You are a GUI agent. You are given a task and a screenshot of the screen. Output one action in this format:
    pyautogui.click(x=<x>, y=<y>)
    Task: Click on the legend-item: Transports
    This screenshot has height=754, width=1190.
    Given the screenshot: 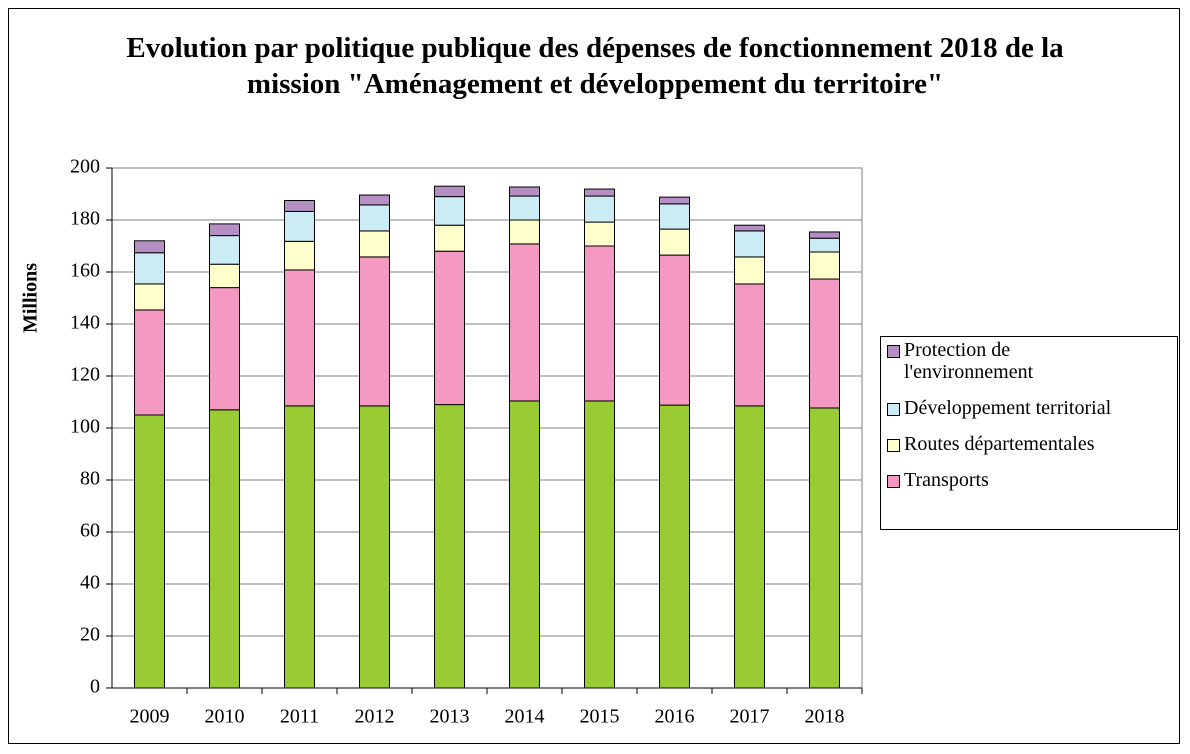 What is the action you would take?
    pyautogui.click(x=1029, y=480)
    